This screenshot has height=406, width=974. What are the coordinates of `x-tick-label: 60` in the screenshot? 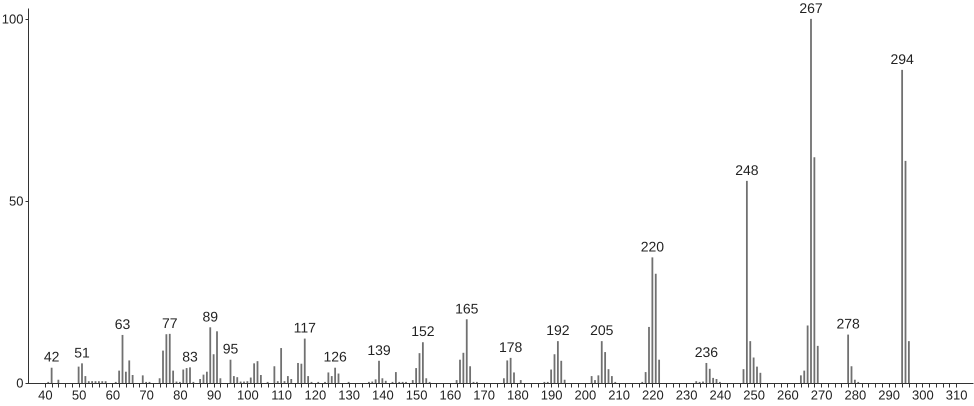 It's located at (113, 395).